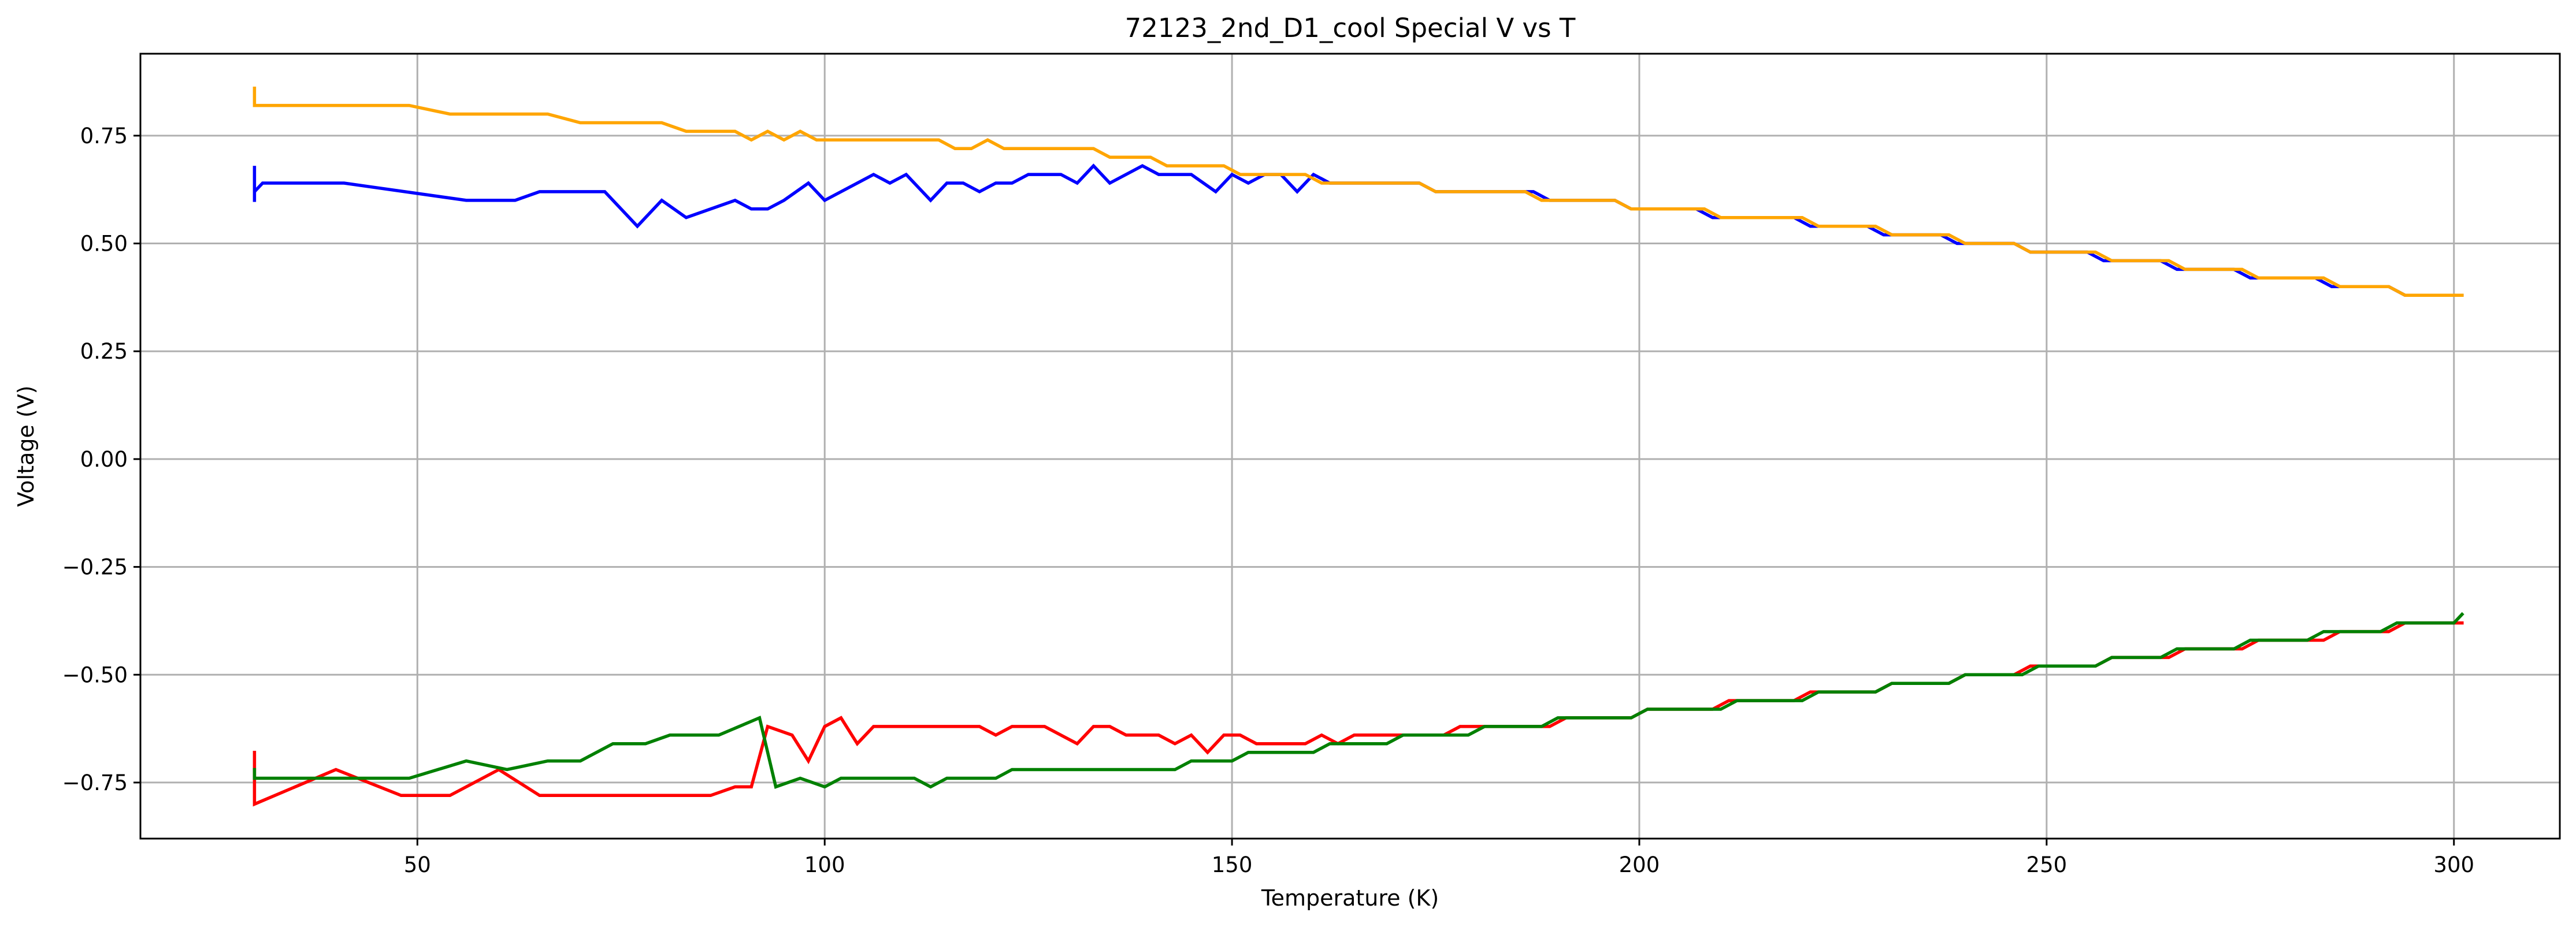 Image resolution: width=2576 pixels, height=931 pixels. I want to click on y-tick-label: 0.00, so click(104, 459).